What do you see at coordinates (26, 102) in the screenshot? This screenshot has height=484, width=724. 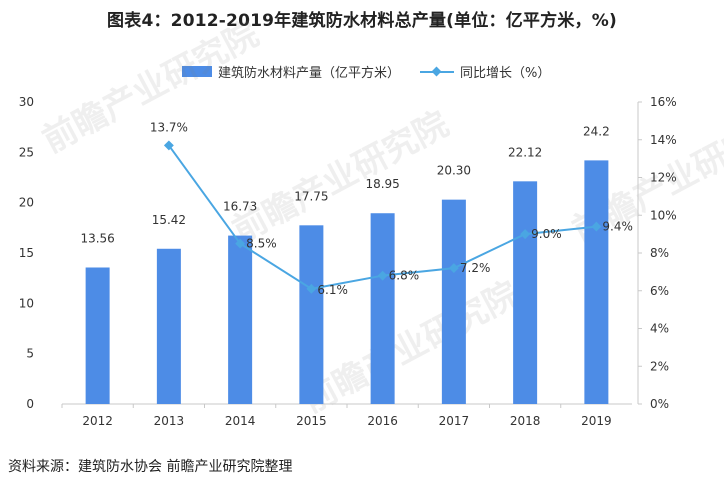 I see `y-left-tick-label: 30` at bounding box center [26, 102].